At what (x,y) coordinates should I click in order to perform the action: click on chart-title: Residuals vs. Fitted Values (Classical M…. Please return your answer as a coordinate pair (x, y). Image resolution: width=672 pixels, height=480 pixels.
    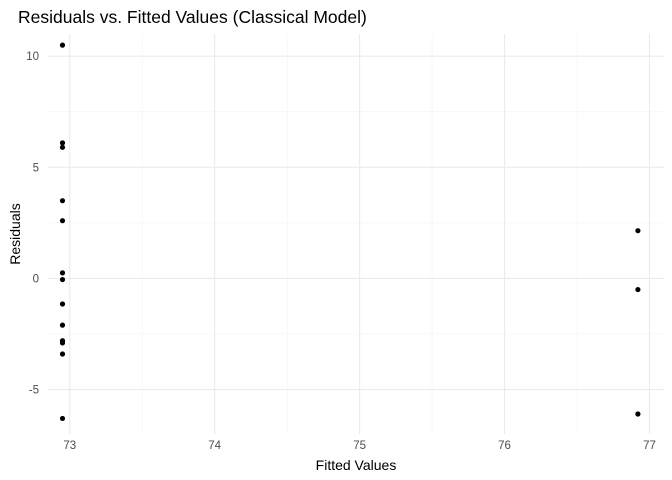
    Looking at the image, I should click on (192, 17).